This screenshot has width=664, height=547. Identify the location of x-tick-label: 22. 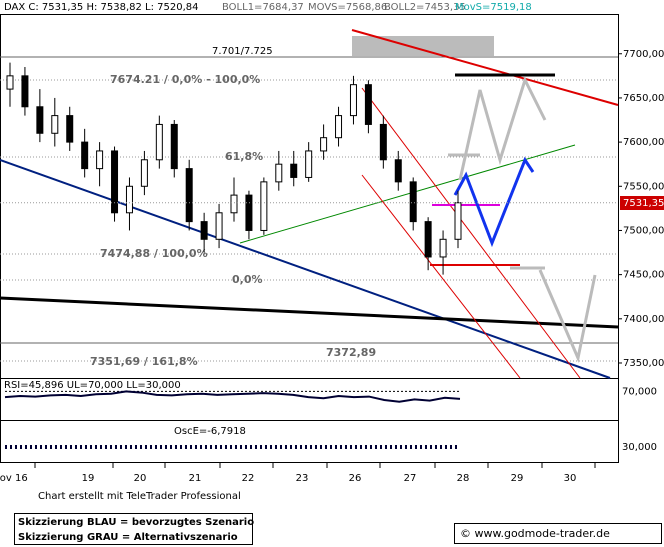
(248, 478).